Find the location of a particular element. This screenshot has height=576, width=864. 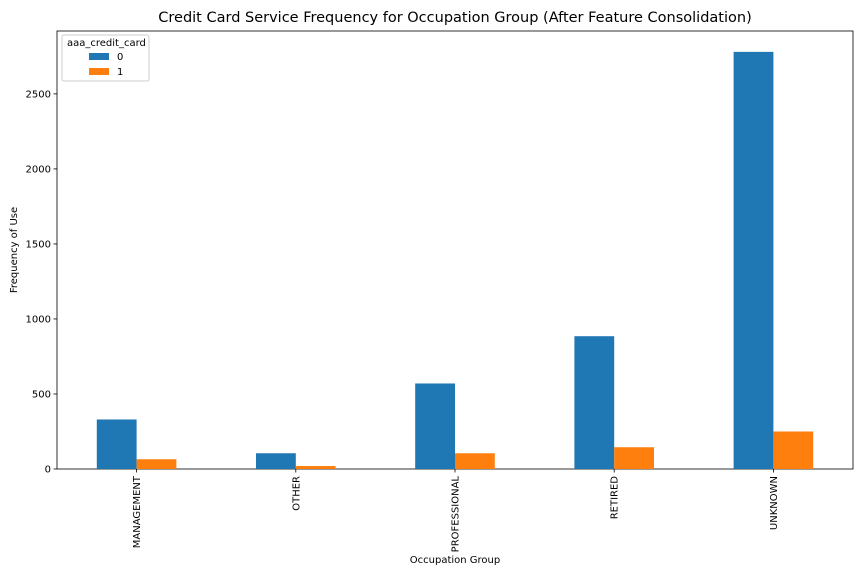

x-axis-label: Occupation Group is located at coordinates (455, 560).